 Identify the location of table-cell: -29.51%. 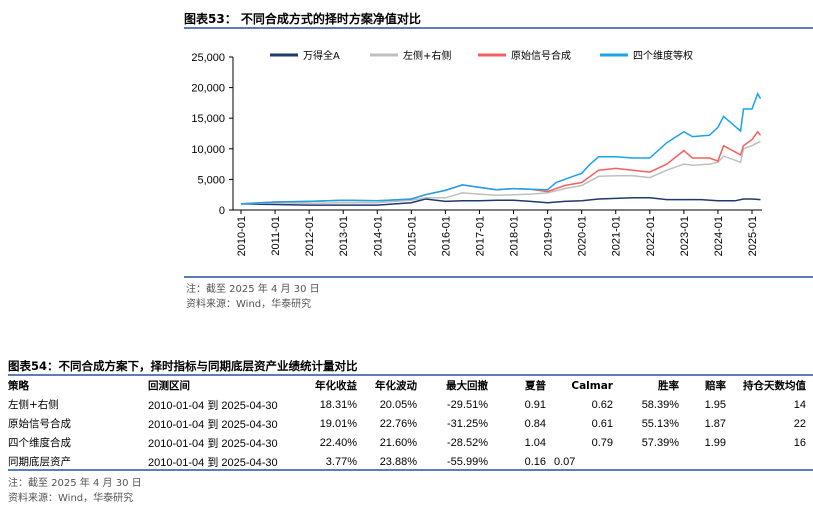
(467, 404).